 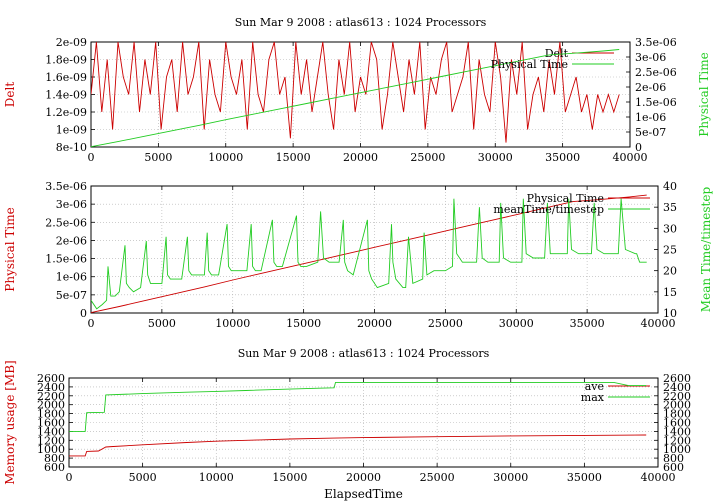 What do you see at coordinates (66, 259) in the screenshot?
I see `y-tick-label: 1.5e-06` at bounding box center [66, 259].